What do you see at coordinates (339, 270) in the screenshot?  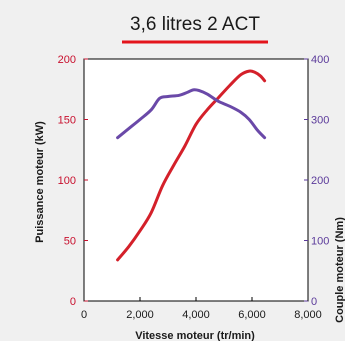 I see `y-right-axis-label: Couple moteur (Nm)` at bounding box center [339, 270].